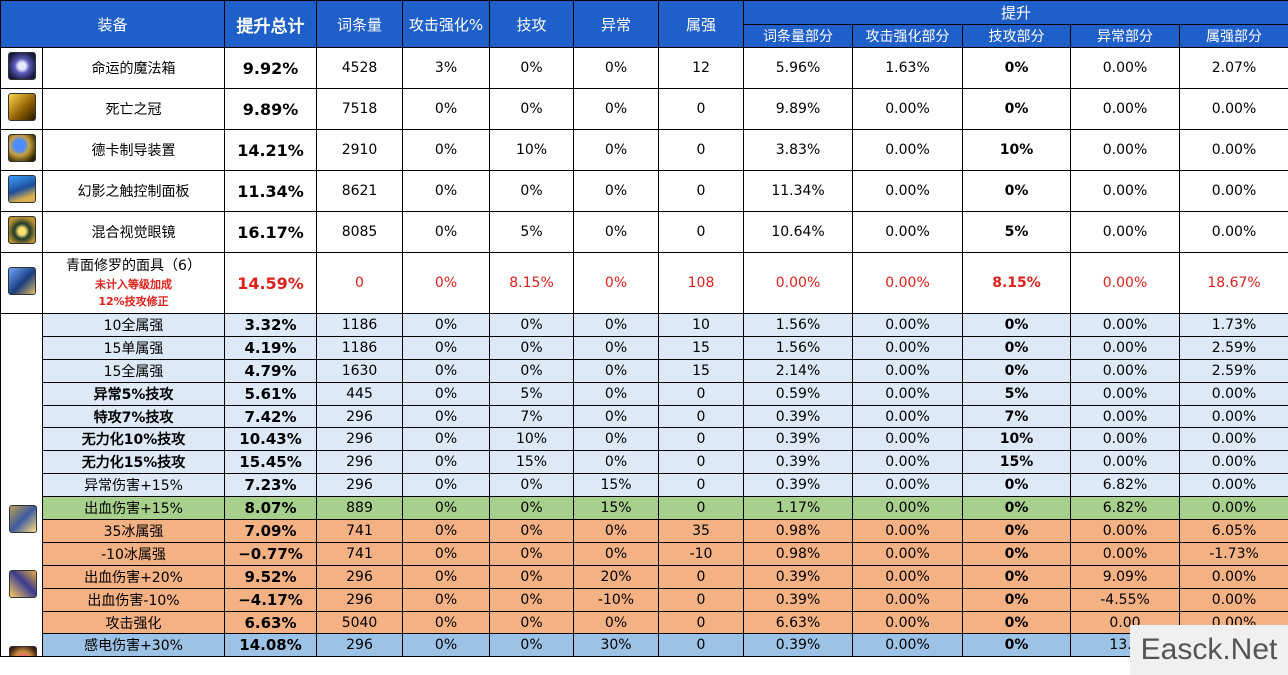  Describe the element at coordinates (532, 416) in the screenshot. I see `skill-atk: 7%` at that location.